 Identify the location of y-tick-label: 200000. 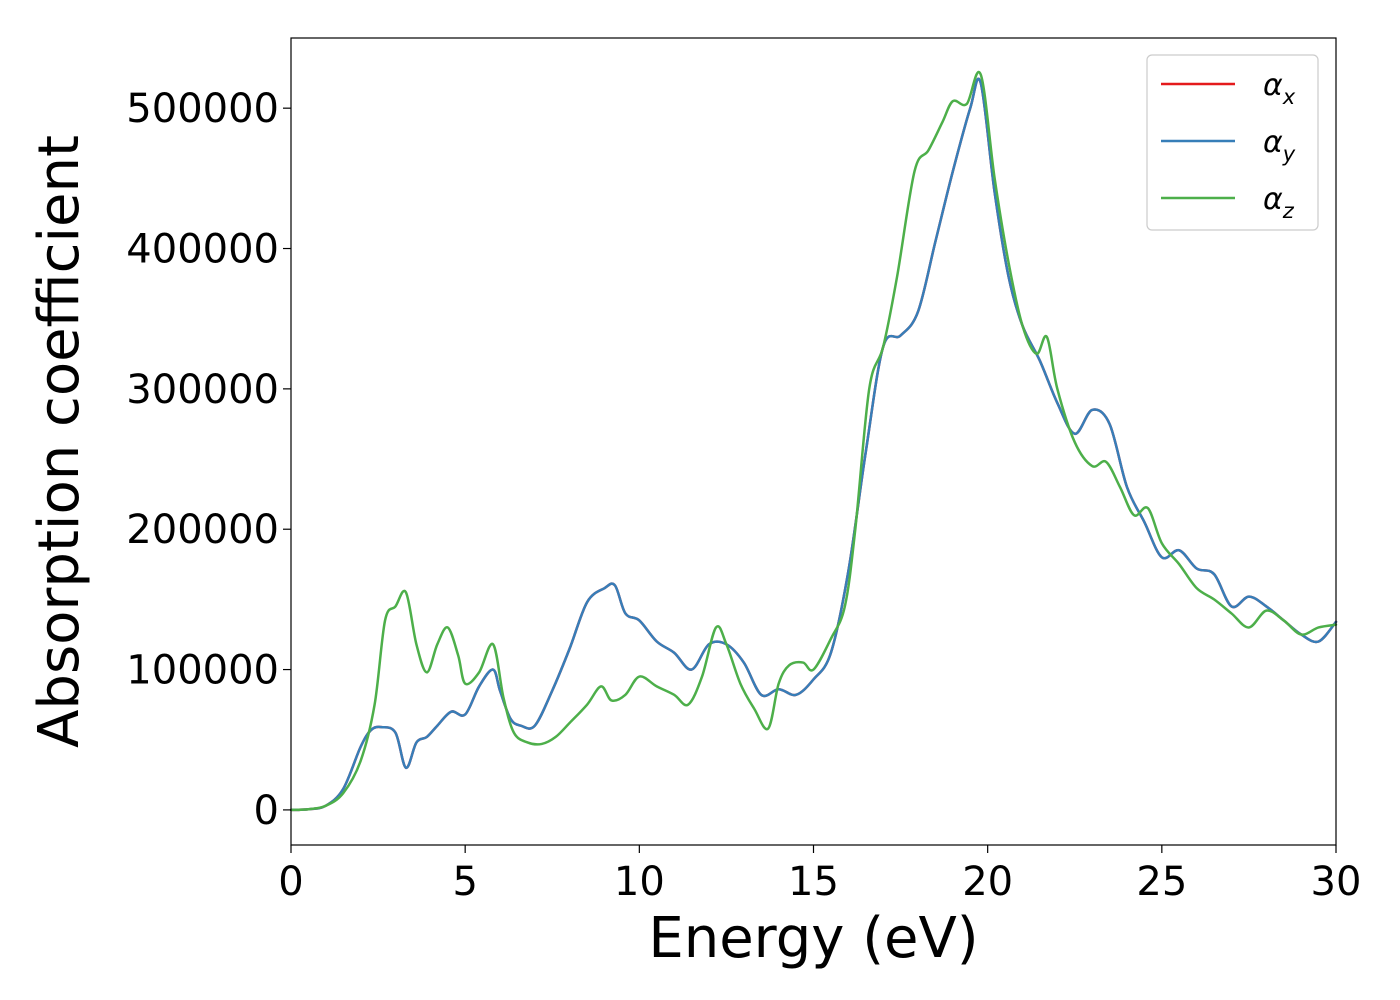
(202, 530).